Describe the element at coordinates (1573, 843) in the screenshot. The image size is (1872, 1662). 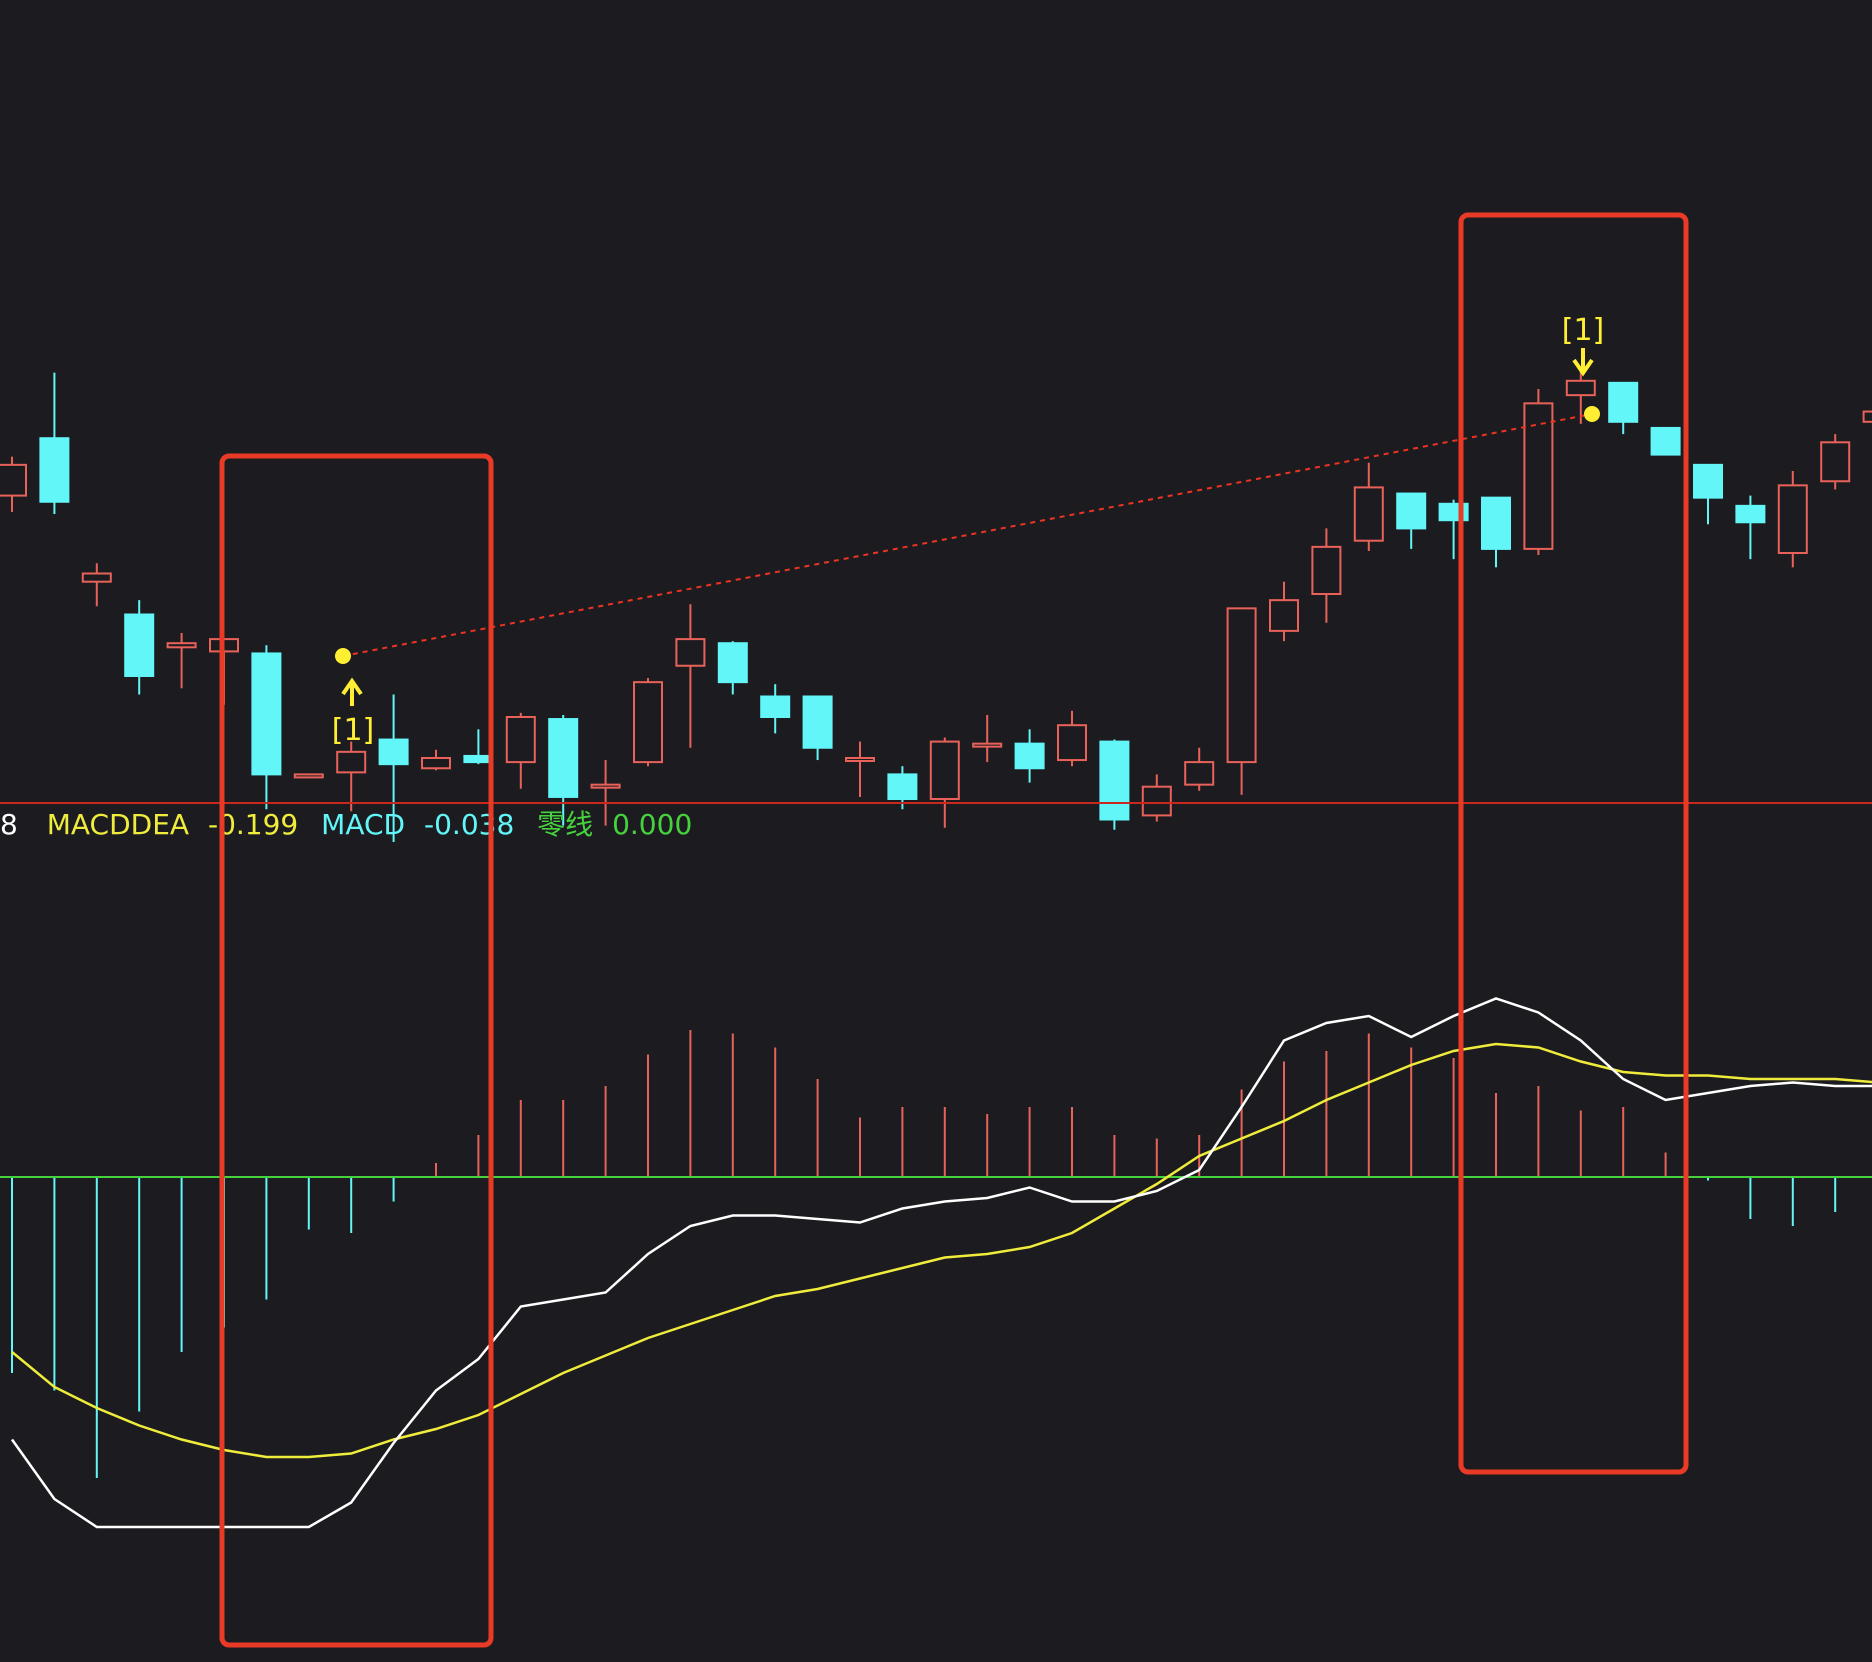
I see `highlight-box-right` at that location.